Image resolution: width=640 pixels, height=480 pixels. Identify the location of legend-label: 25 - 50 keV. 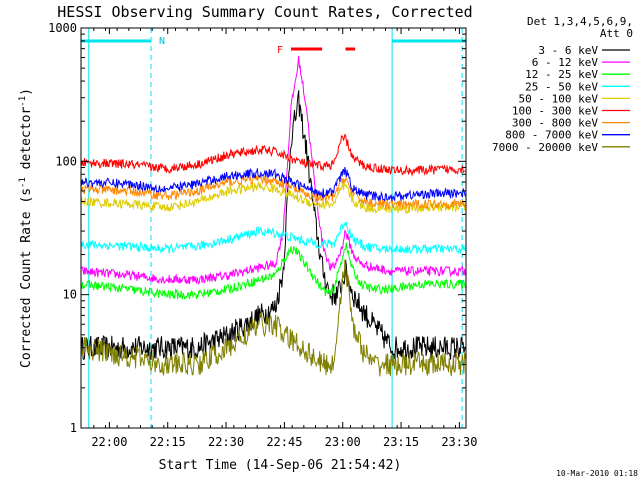
(561, 86).